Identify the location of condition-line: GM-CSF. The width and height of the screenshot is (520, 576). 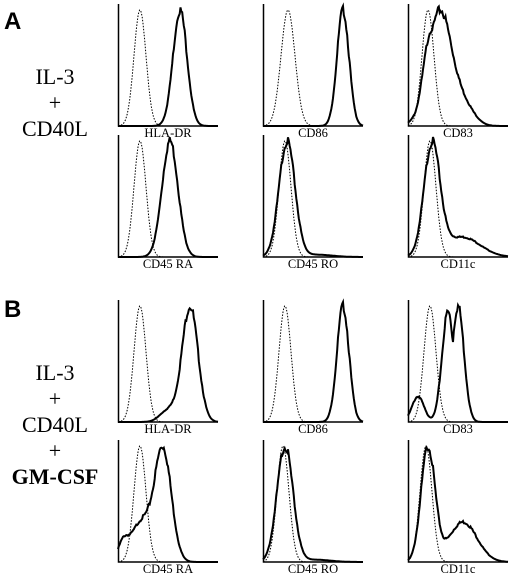
(55, 476).